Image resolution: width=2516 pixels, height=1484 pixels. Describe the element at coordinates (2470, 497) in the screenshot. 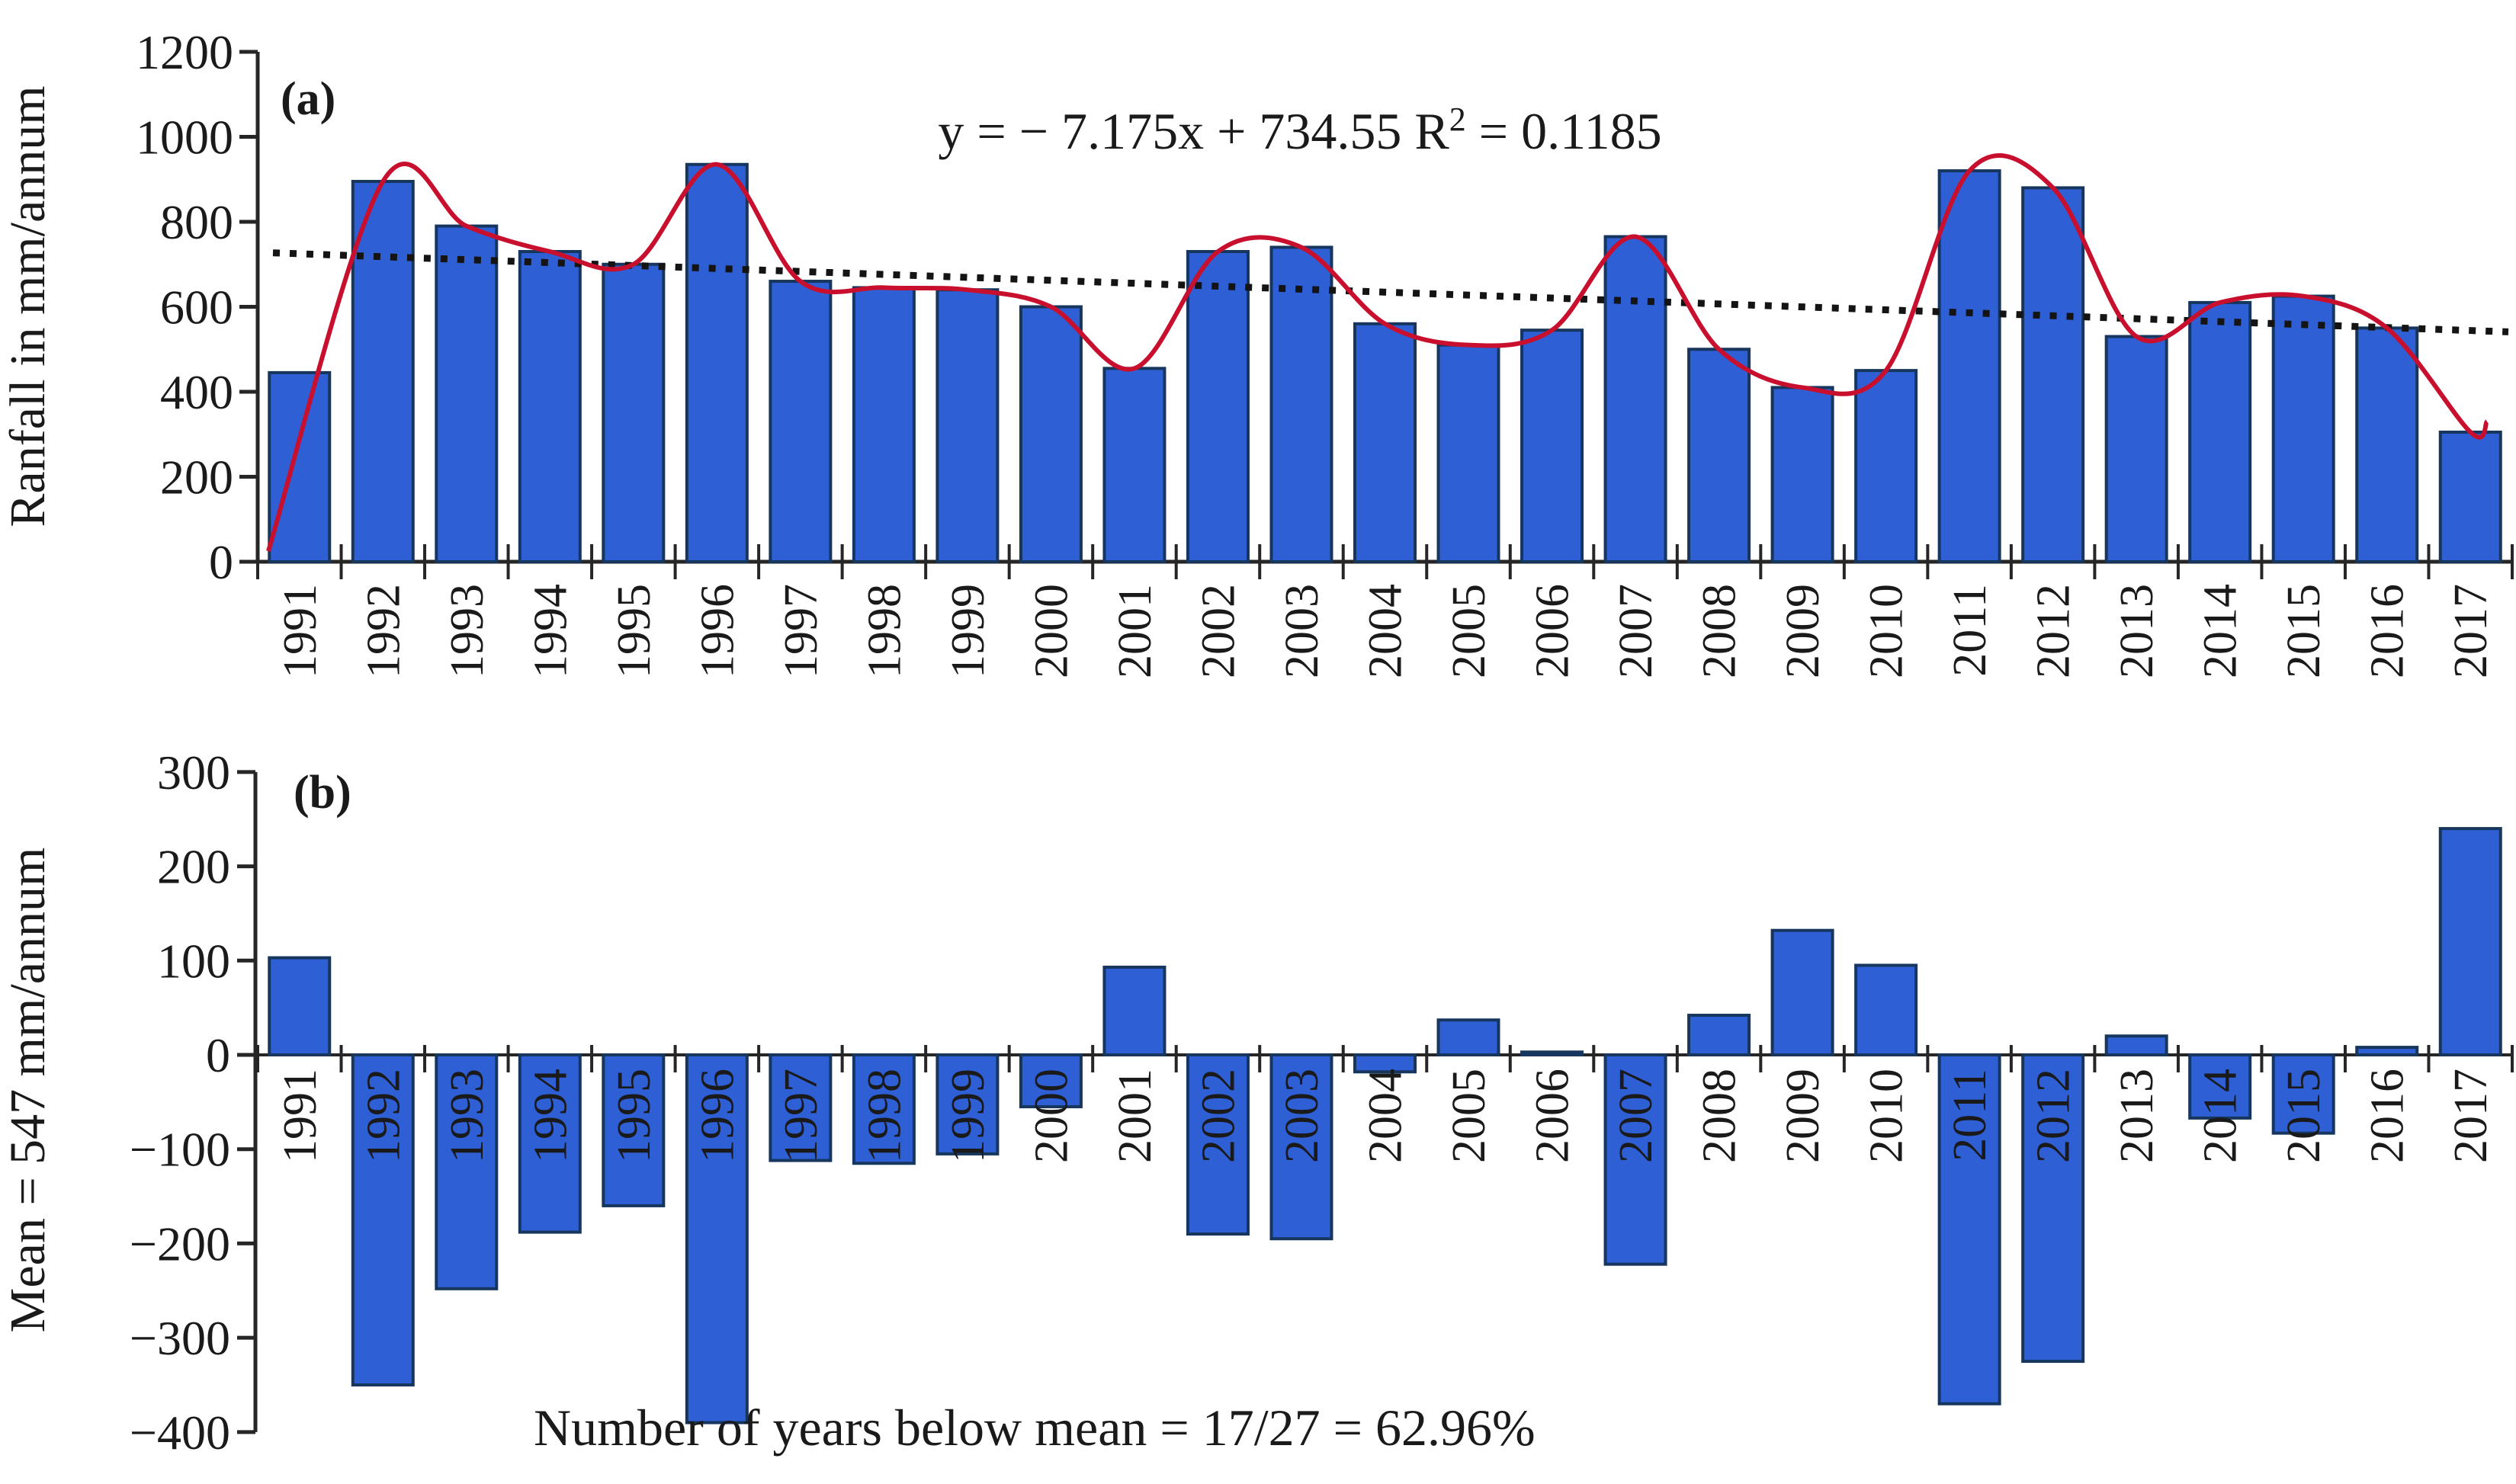

I see `a-bar-2017` at that location.